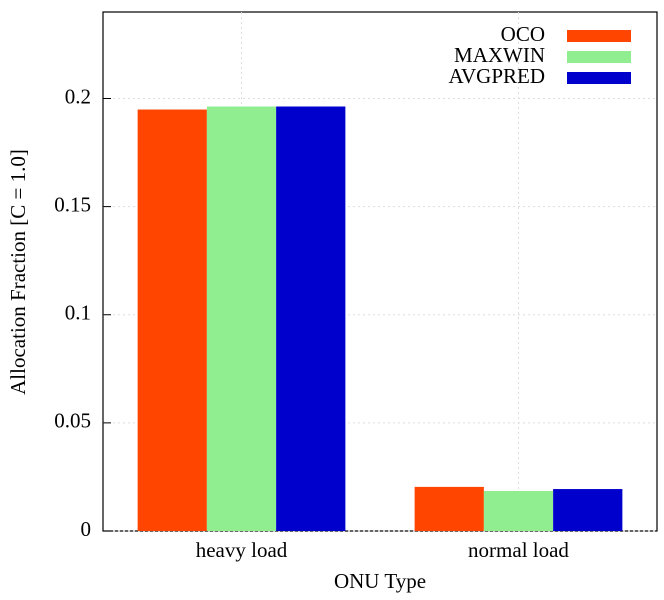 The width and height of the screenshot is (664, 600). Describe the element at coordinates (78, 313) in the screenshot. I see `y-tick-label: 0.1` at that location.